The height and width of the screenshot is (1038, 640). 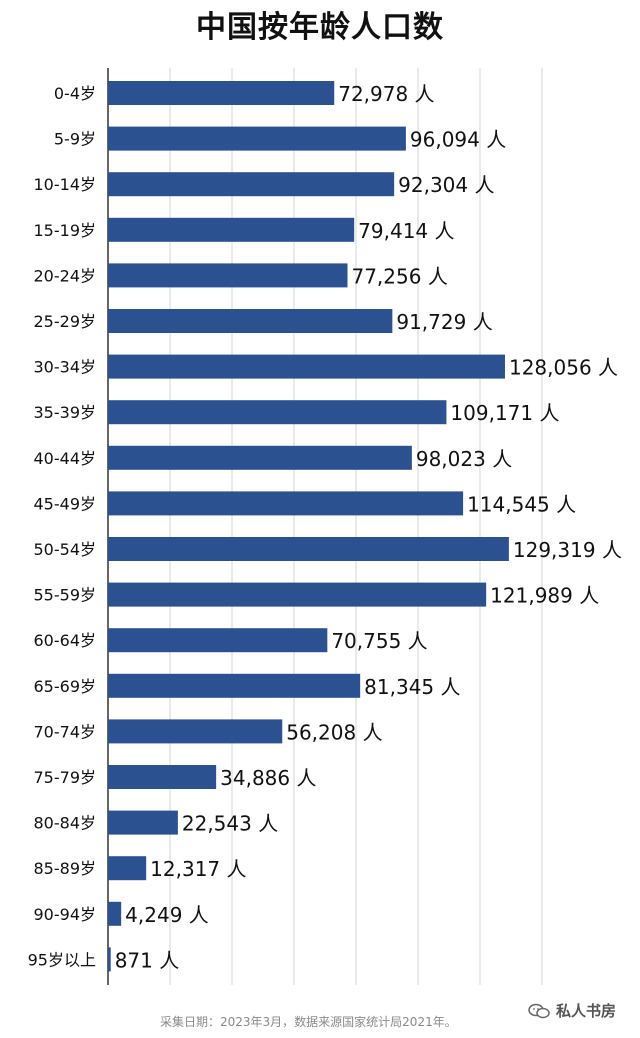 I want to click on value-label: 72,978 人, so click(x=386, y=94).